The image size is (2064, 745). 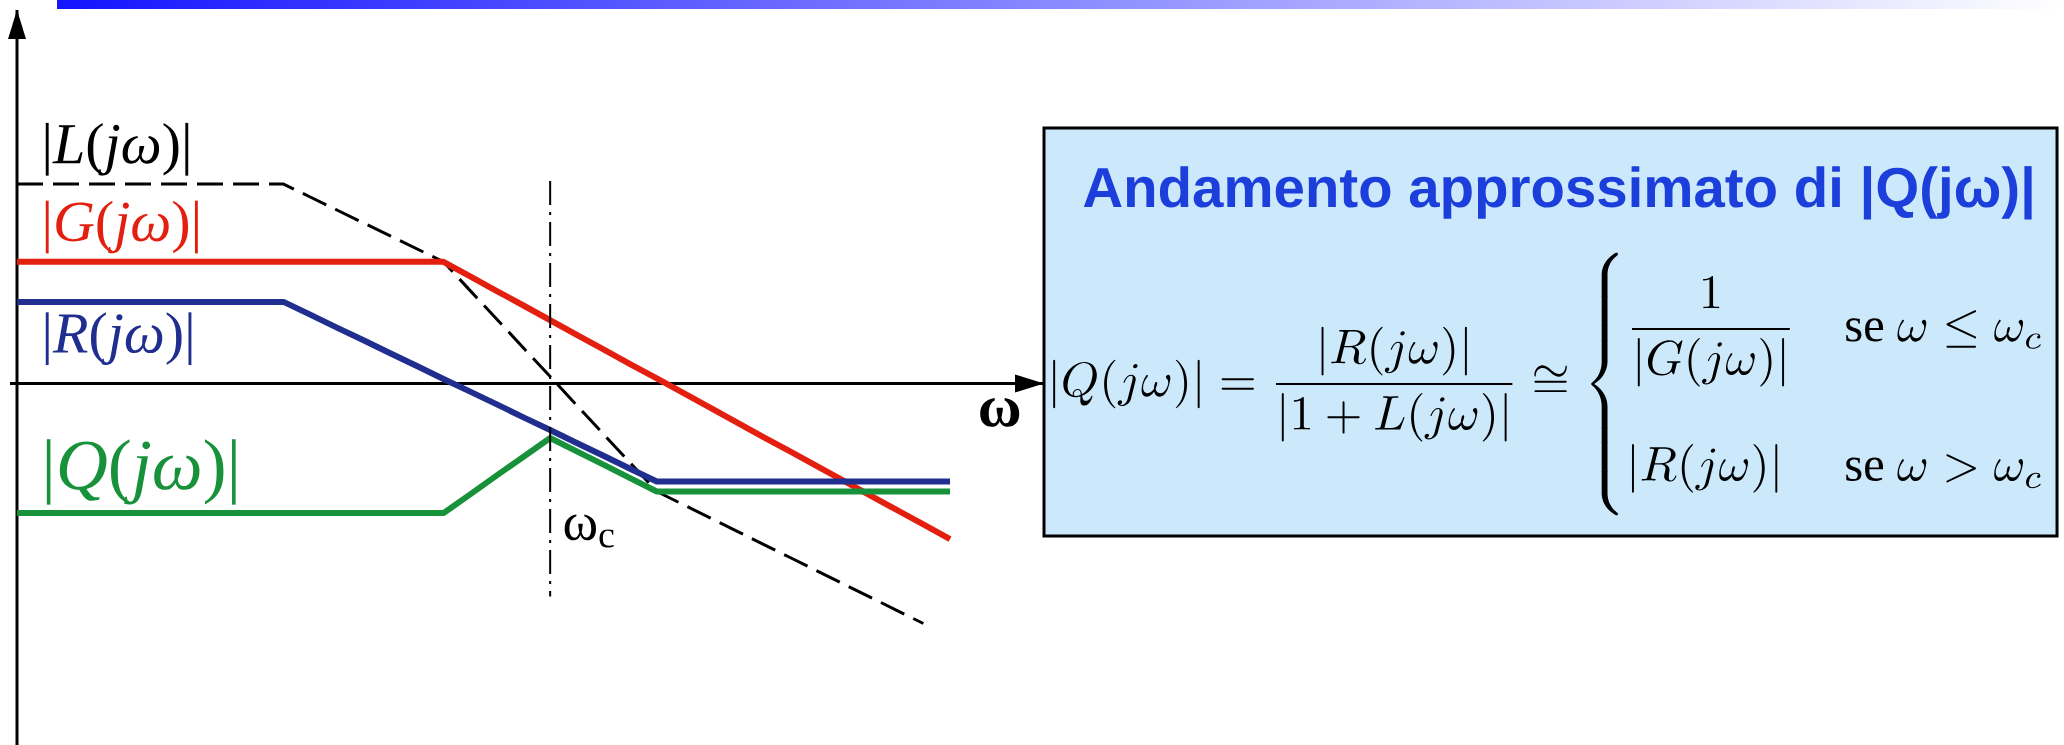 What do you see at coordinates (121, 227) in the screenshot?
I see `series-label: |G(jω)|` at bounding box center [121, 227].